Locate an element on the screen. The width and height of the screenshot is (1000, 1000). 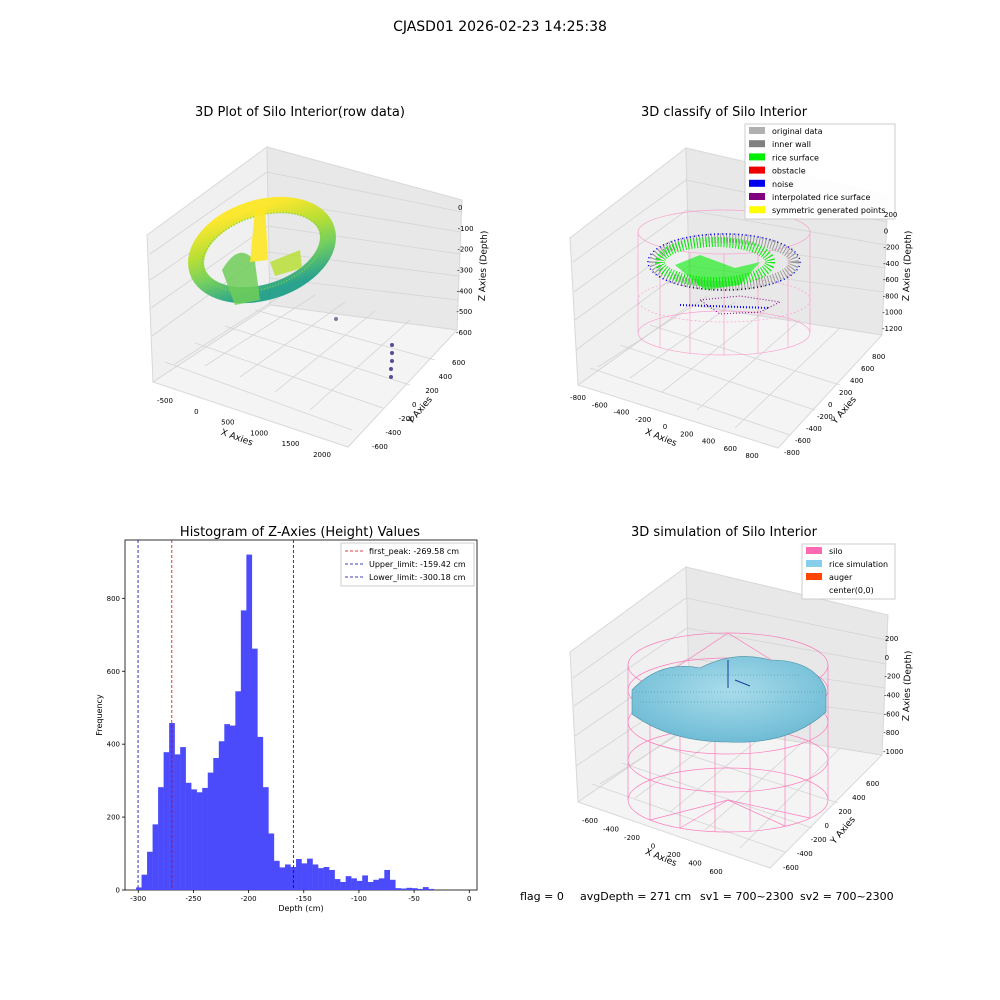
panel2-z-axis-label: Z Axies (Depth) is located at coordinates (908, 266).